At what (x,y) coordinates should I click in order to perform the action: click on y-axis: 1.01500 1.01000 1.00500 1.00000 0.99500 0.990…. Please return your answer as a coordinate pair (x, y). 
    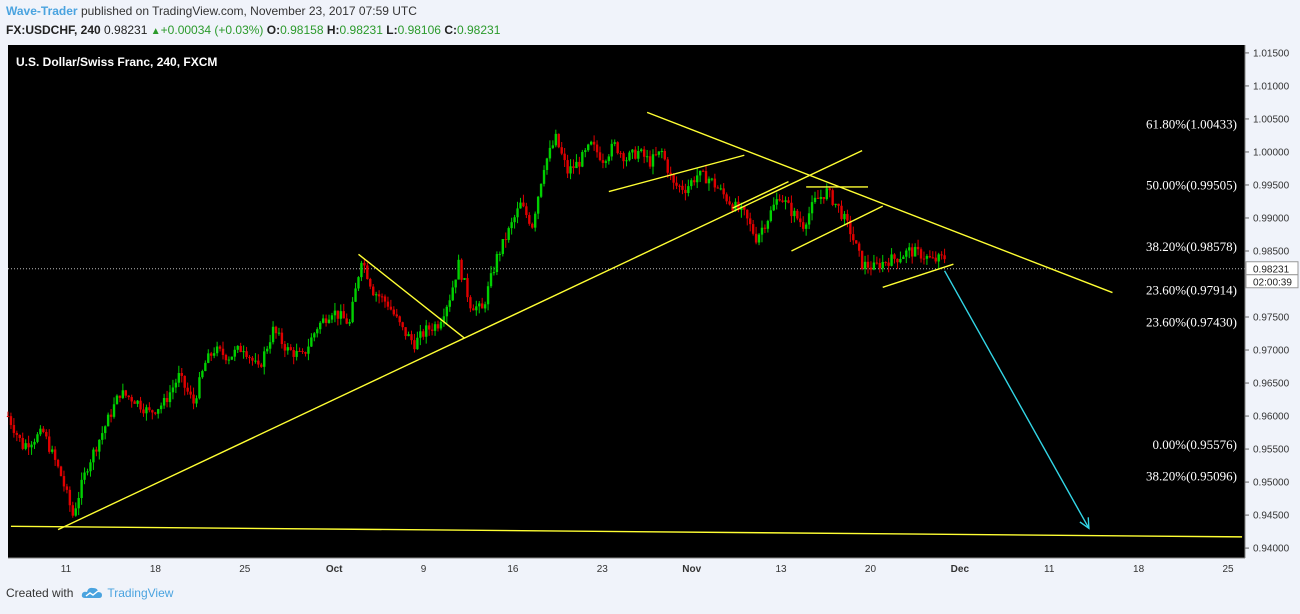
    Looking at the image, I should click on (1271, 301).